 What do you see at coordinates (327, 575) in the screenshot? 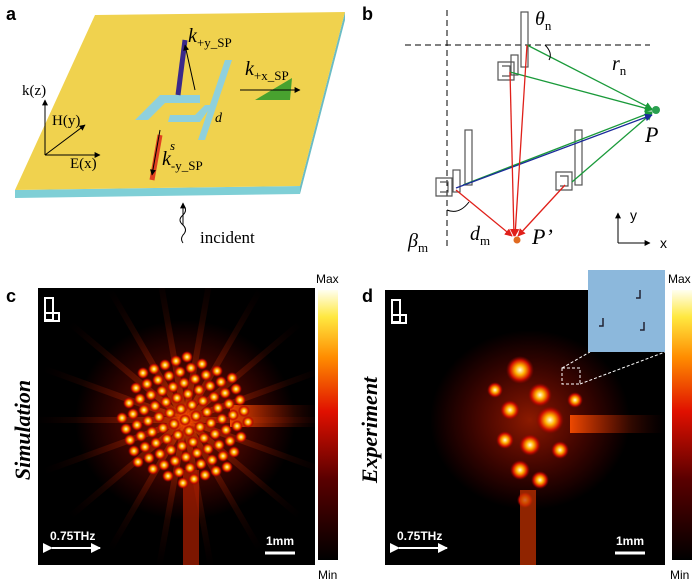
I see `colorbar-min: Min` at bounding box center [327, 575].